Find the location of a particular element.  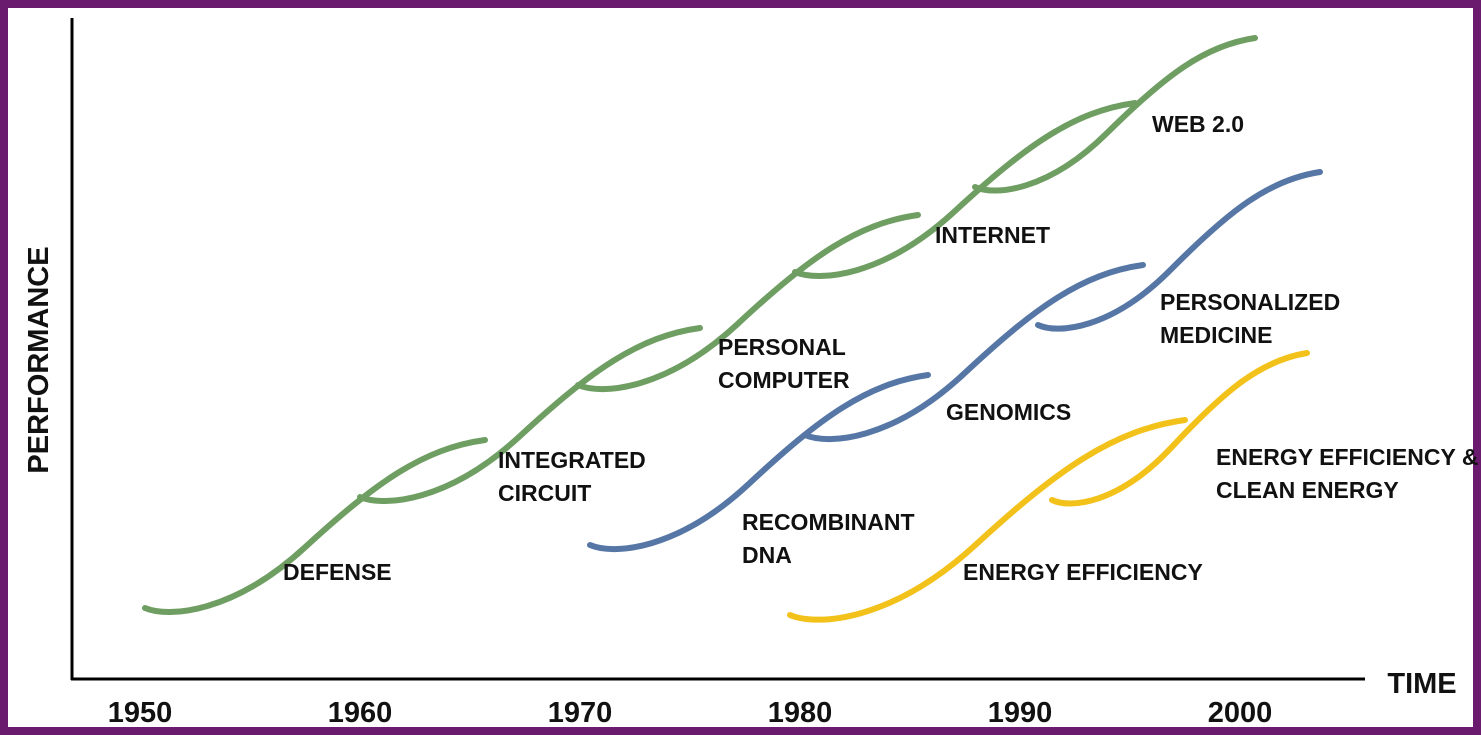

curve-label: PERSONAL is located at coordinates (782, 347).